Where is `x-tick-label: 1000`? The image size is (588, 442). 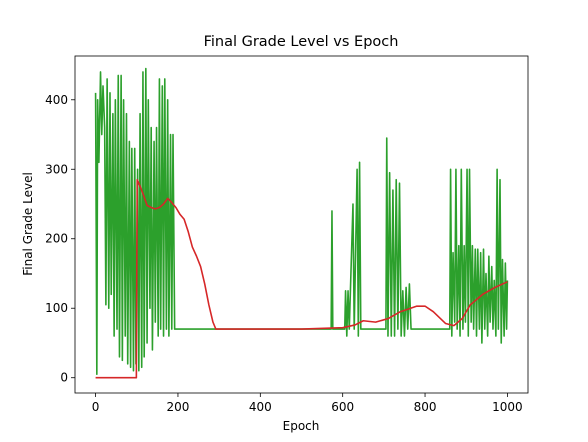
x-tick-label: 1000 is located at coordinates (507, 407).